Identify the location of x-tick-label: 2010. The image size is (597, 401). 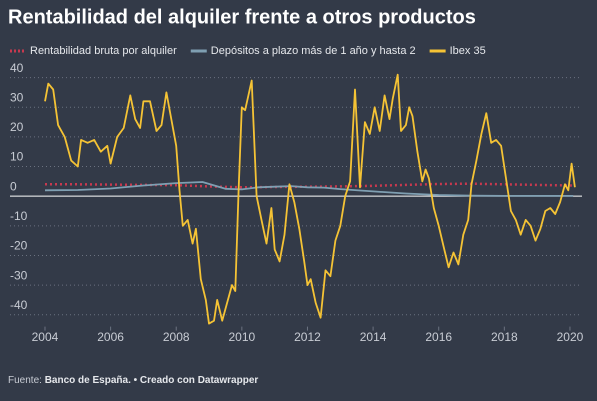
(241, 337).